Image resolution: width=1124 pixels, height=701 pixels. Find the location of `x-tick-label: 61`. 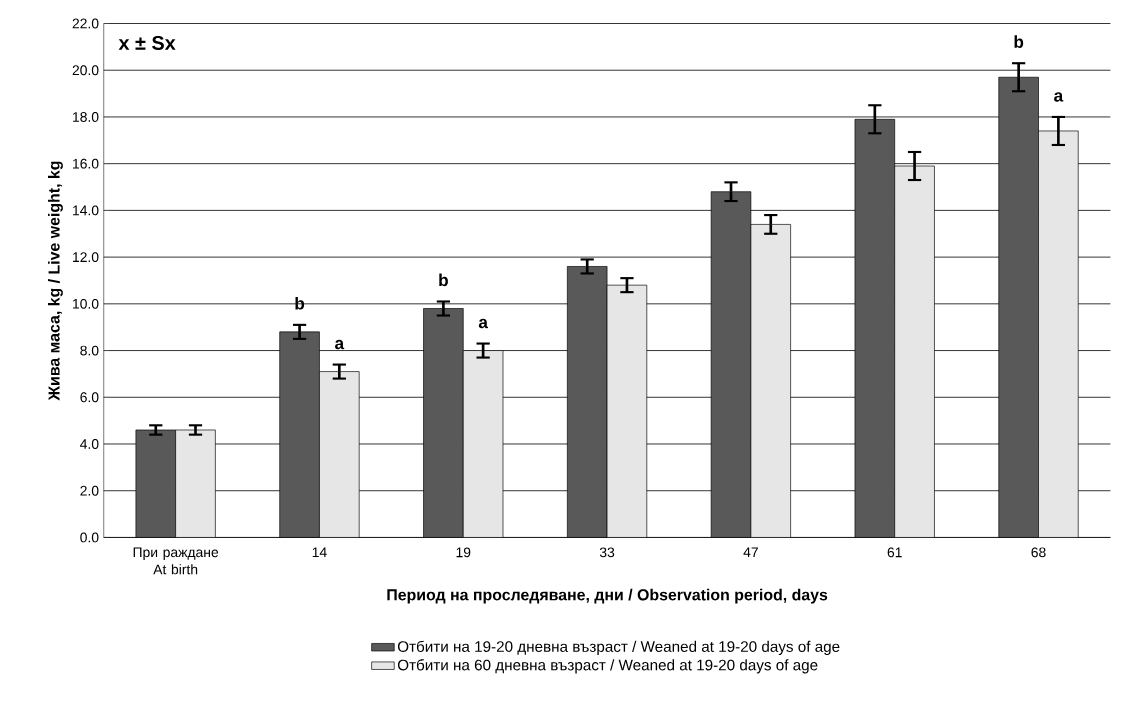

x-tick-label: 61 is located at coordinates (894, 552).